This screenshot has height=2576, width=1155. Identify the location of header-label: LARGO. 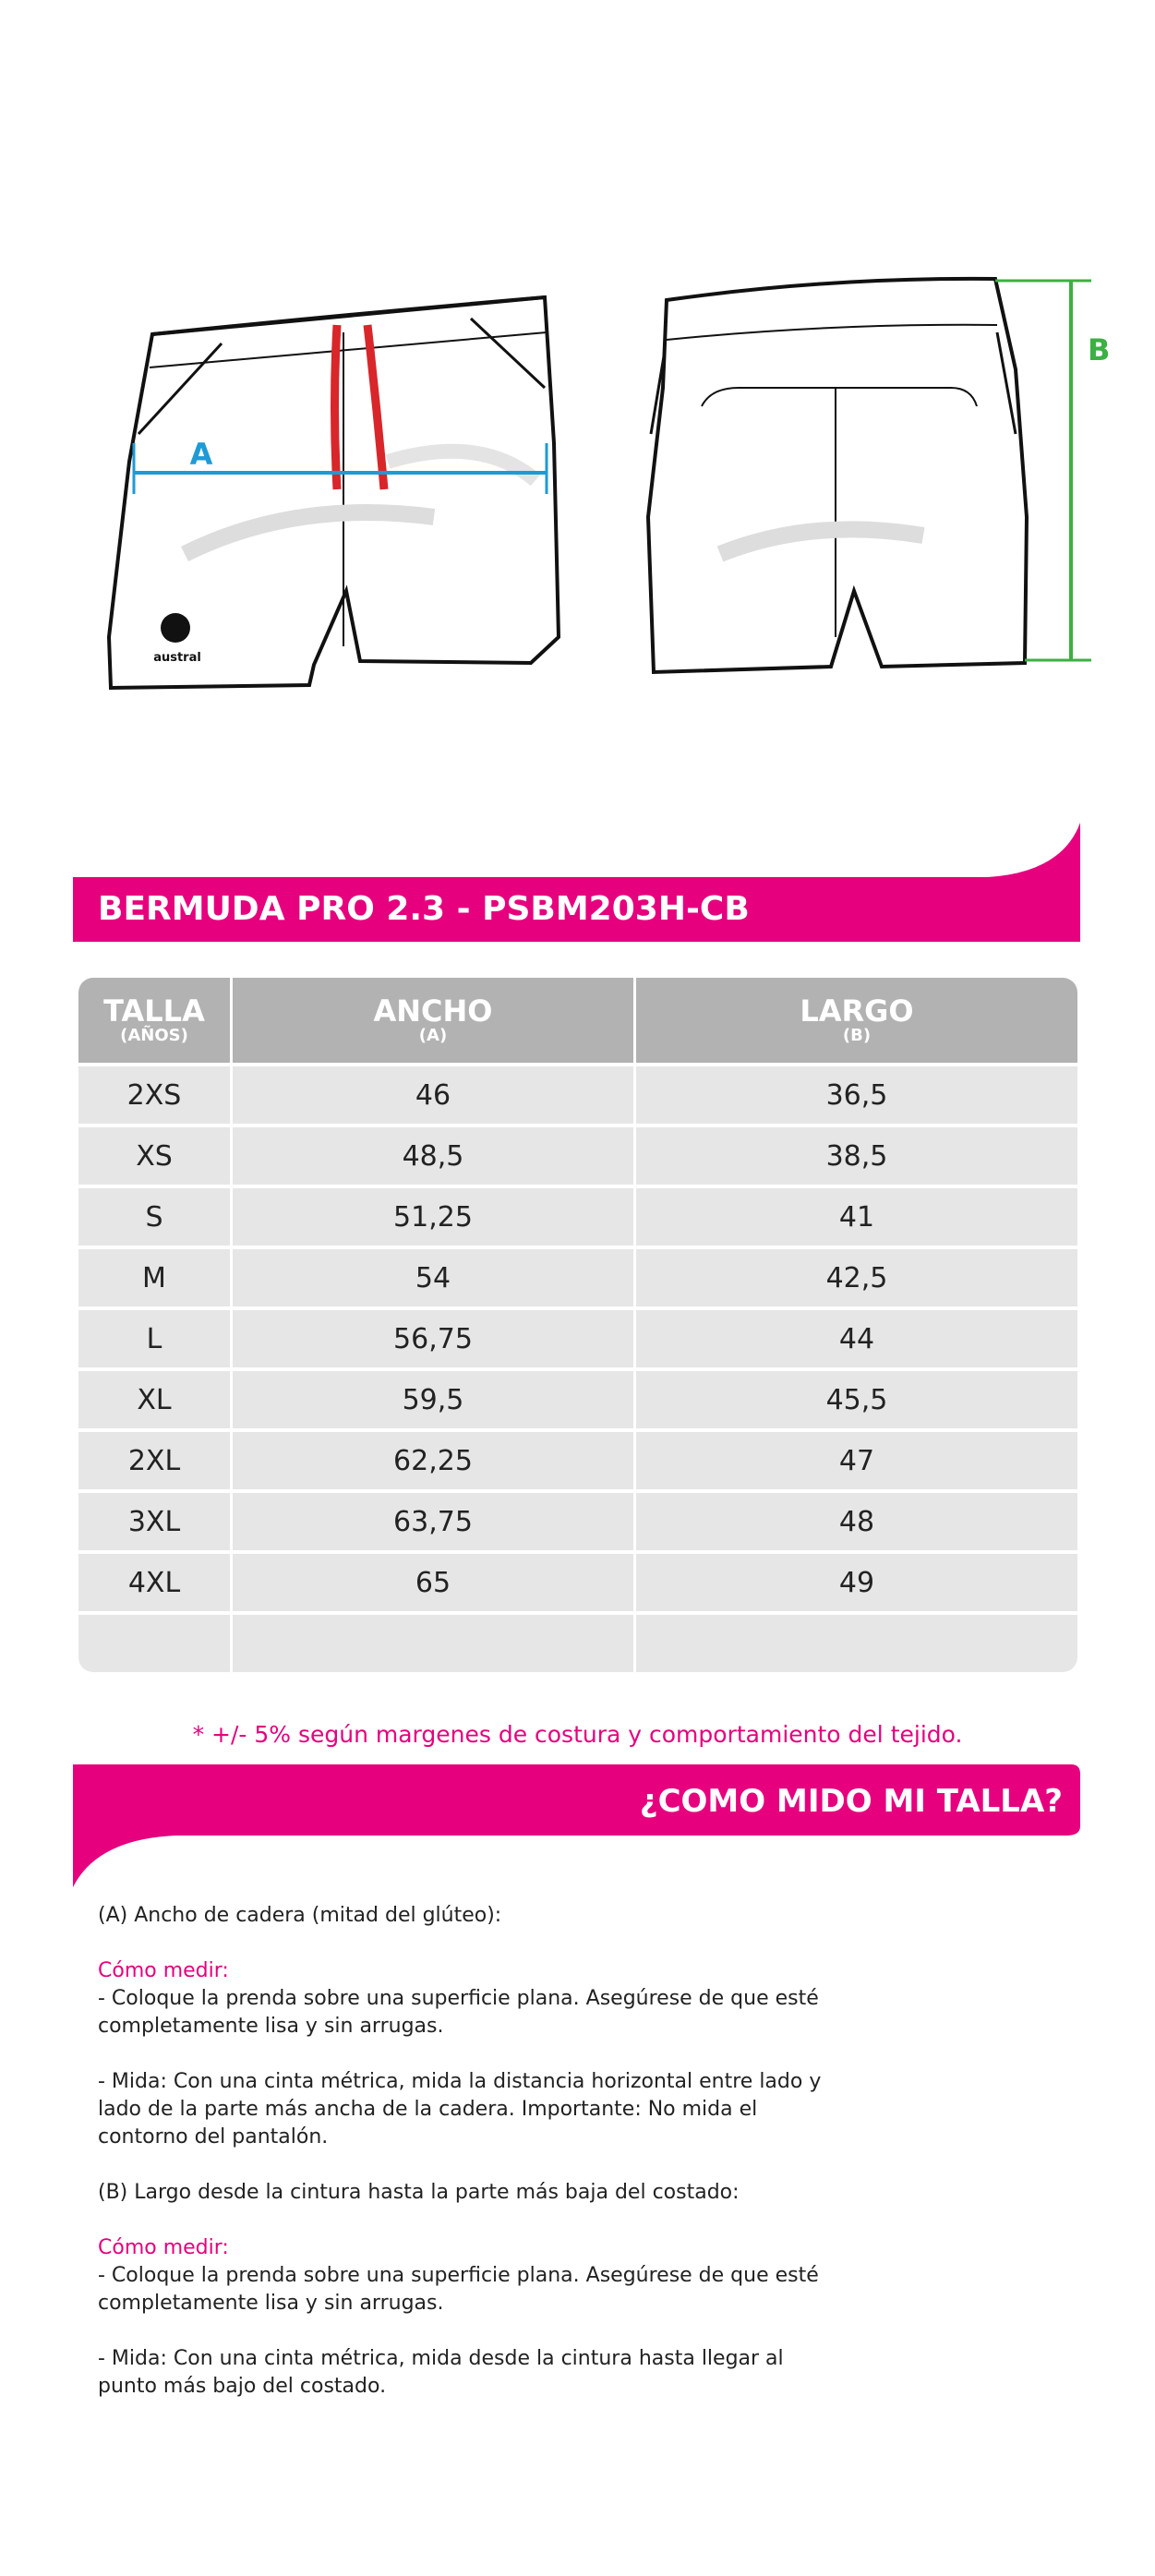
(857, 1011).